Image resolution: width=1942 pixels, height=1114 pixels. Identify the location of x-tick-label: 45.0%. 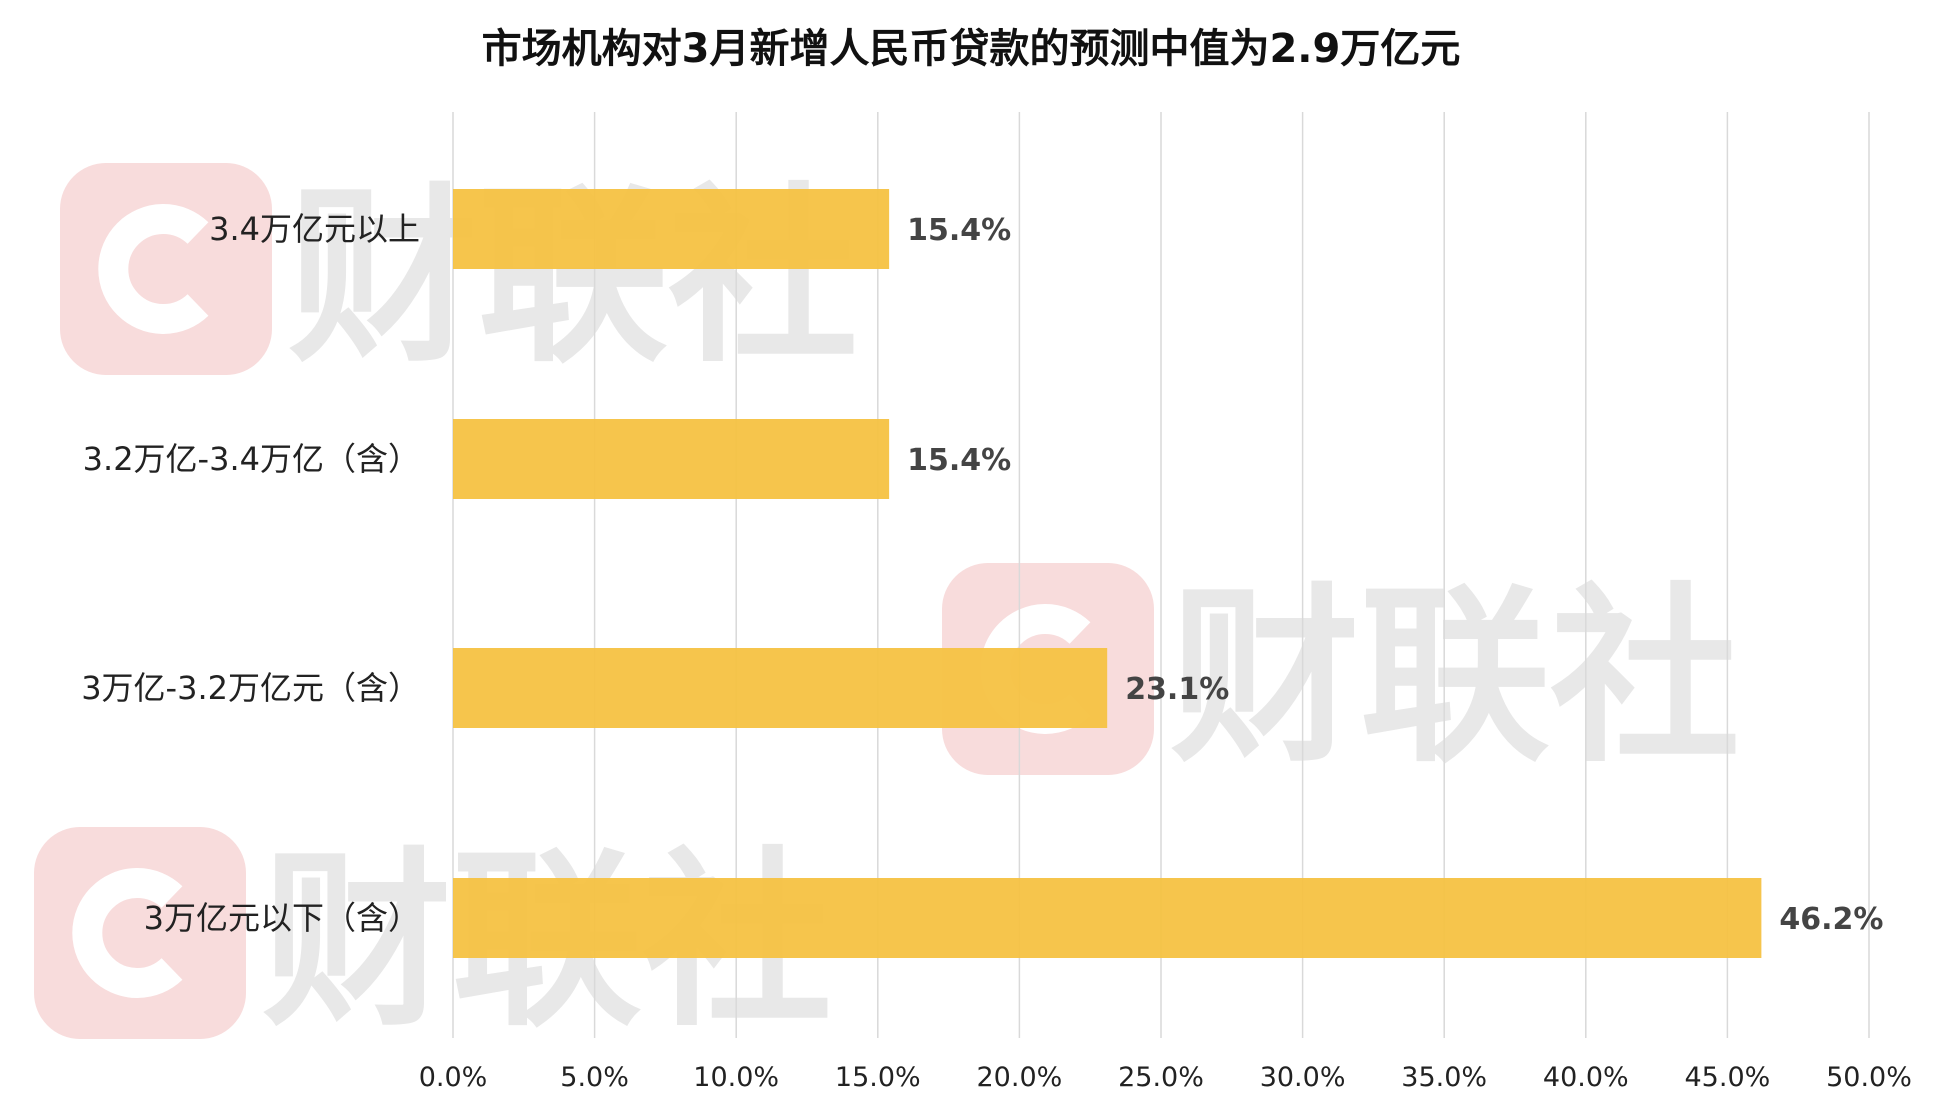
(1728, 1077).